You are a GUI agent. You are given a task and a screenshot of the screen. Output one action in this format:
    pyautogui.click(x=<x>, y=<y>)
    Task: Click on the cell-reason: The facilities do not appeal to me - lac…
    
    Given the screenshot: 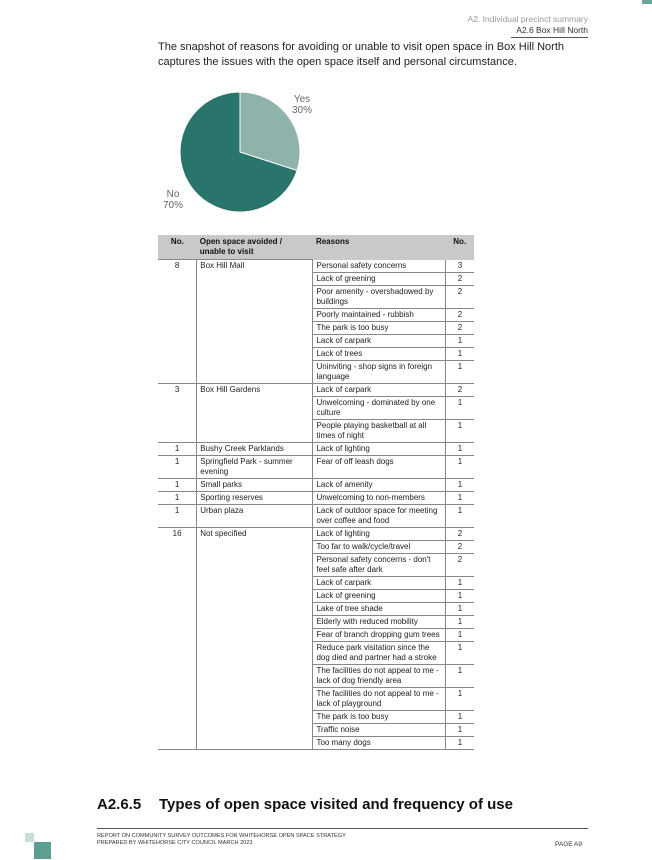 What is the action you would take?
    pyautogui.click(x=379, y=676)
    